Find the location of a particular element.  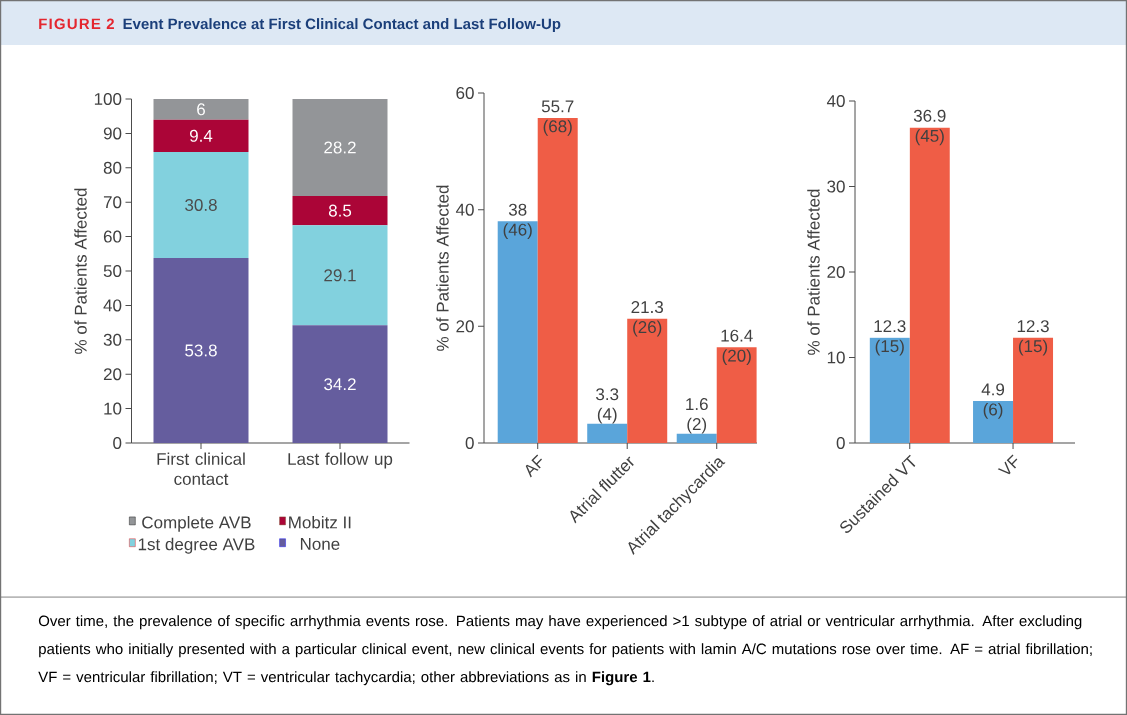

data-label: 29.1 is located at coordinates (340, 275).